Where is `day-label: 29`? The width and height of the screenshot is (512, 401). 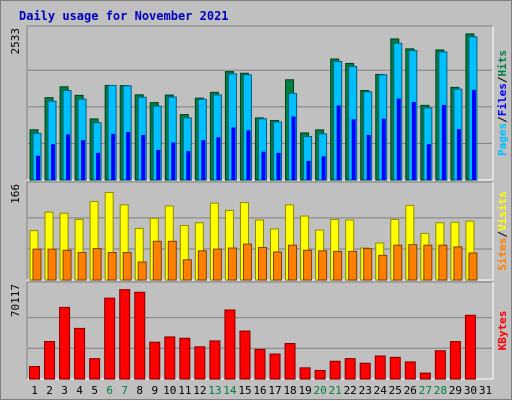 day-label: 29 is located at coordinates (455, 390).